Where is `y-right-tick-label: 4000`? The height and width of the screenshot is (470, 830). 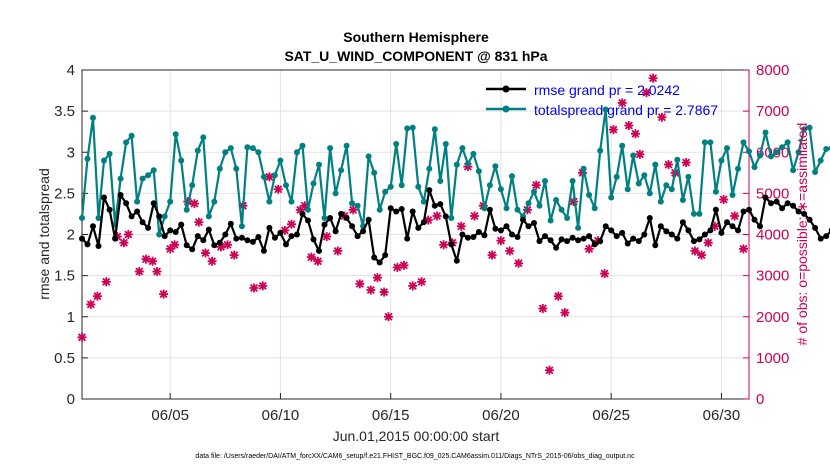 y-right-tick-label: 4000 is located at coordinates (772, 235).